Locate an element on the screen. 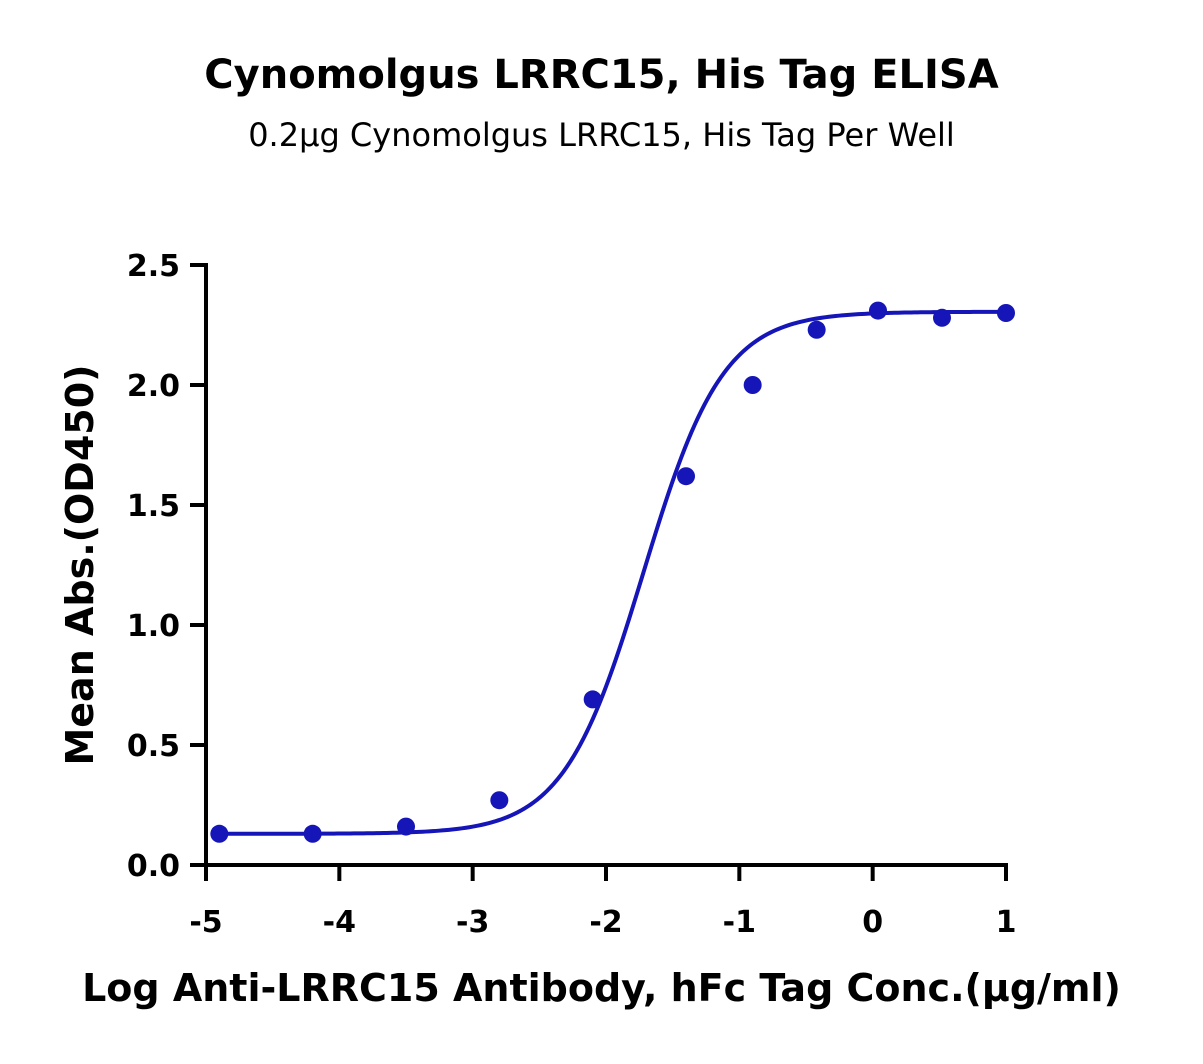  x-tick-label: 0 is located at coordinates (872, 922).